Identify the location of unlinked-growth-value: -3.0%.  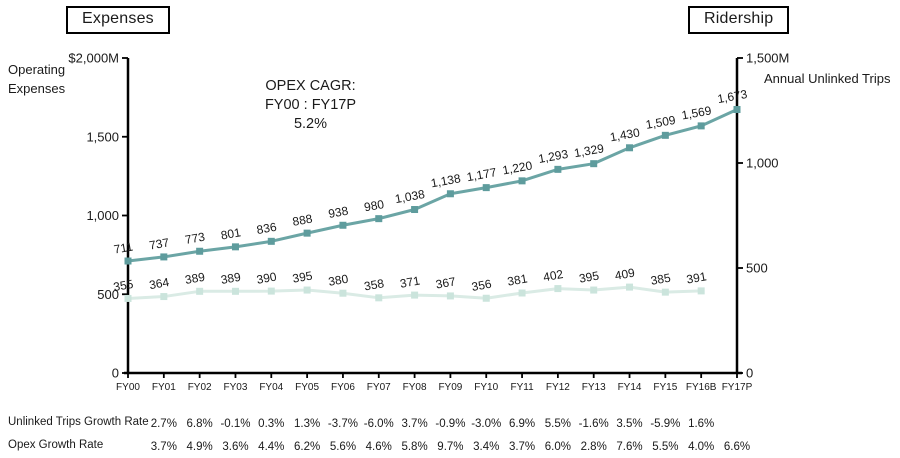
(486, 424).